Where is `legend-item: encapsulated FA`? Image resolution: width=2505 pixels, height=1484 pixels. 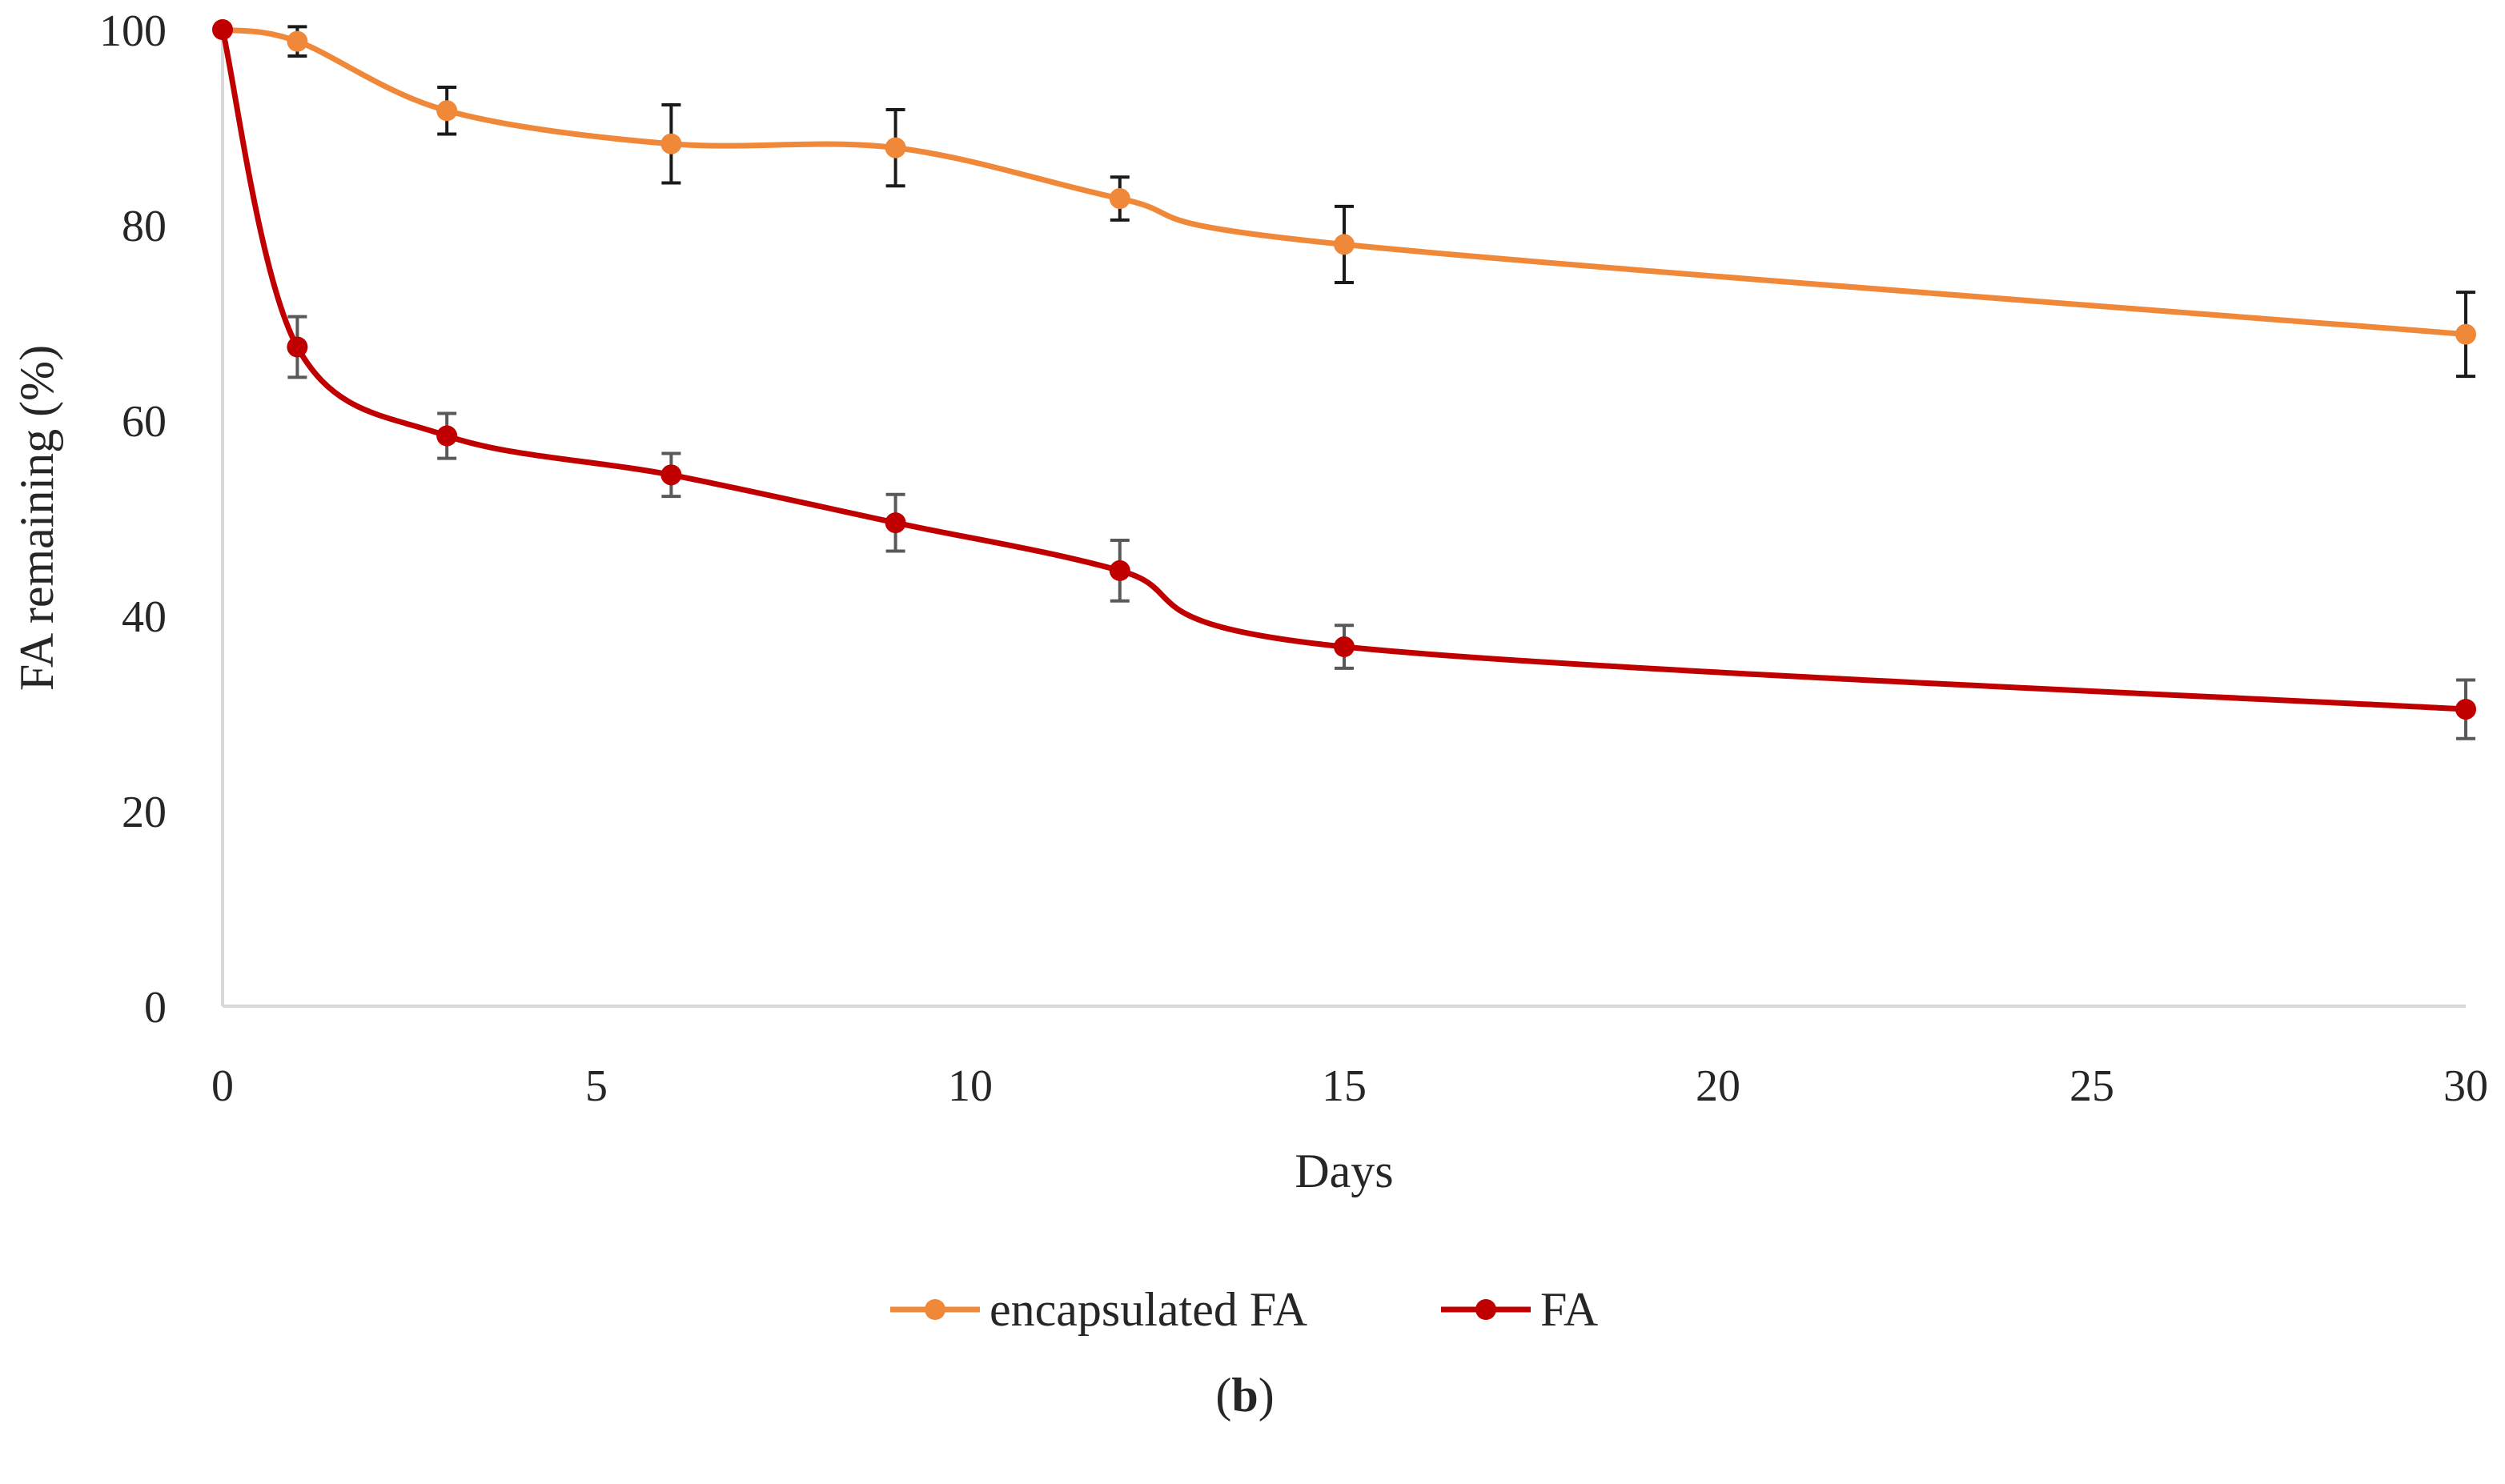
legend-item: encapsulated FA is located at coordinates (1098, 1309).